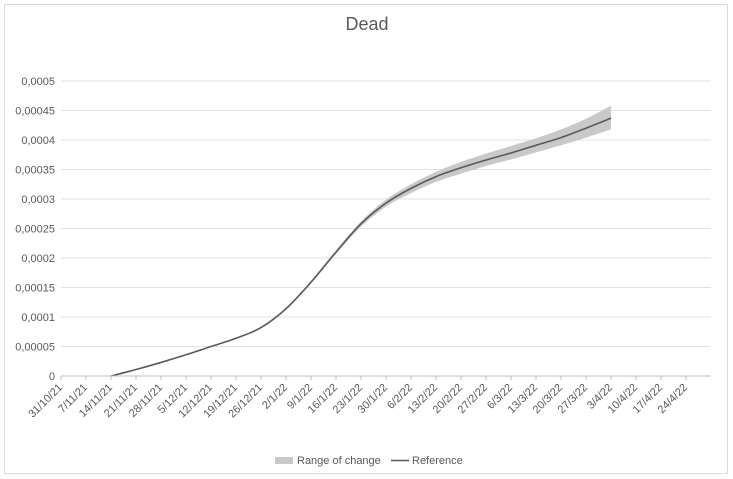 The image size is (733, 479). I want to click on legend: Range of change Reference, so click(369, 461).